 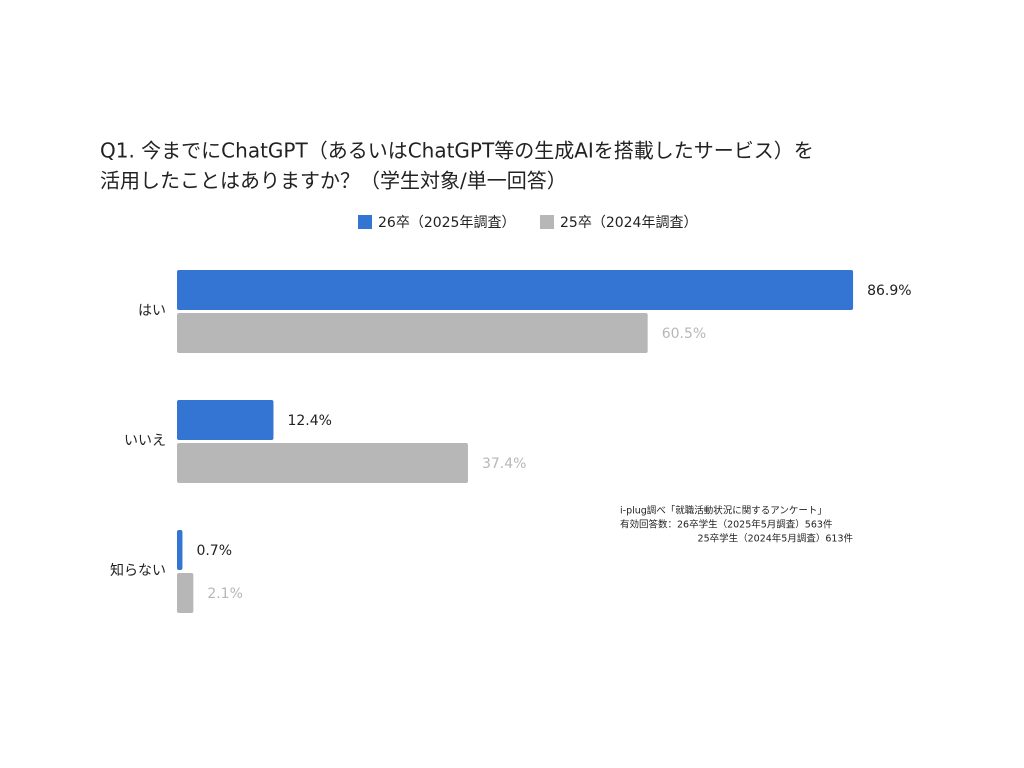 What do you see at coordinates (214, 551) in the screenshot?
I see `value-label: 0.7%` at bounding box center [214, 551].